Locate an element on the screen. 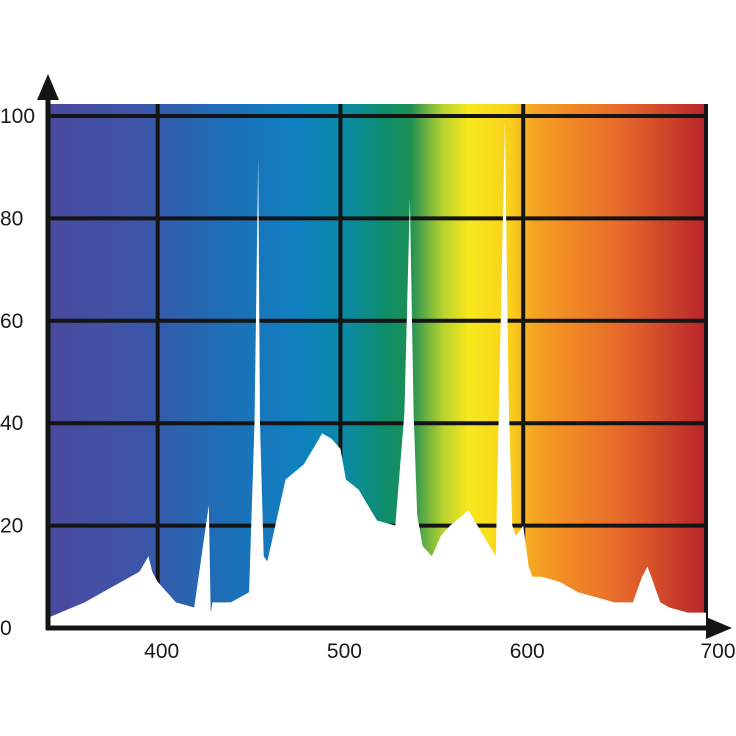 The image size is (736, 736). y-tick-label: 80 is located at coordinates (11, 218).